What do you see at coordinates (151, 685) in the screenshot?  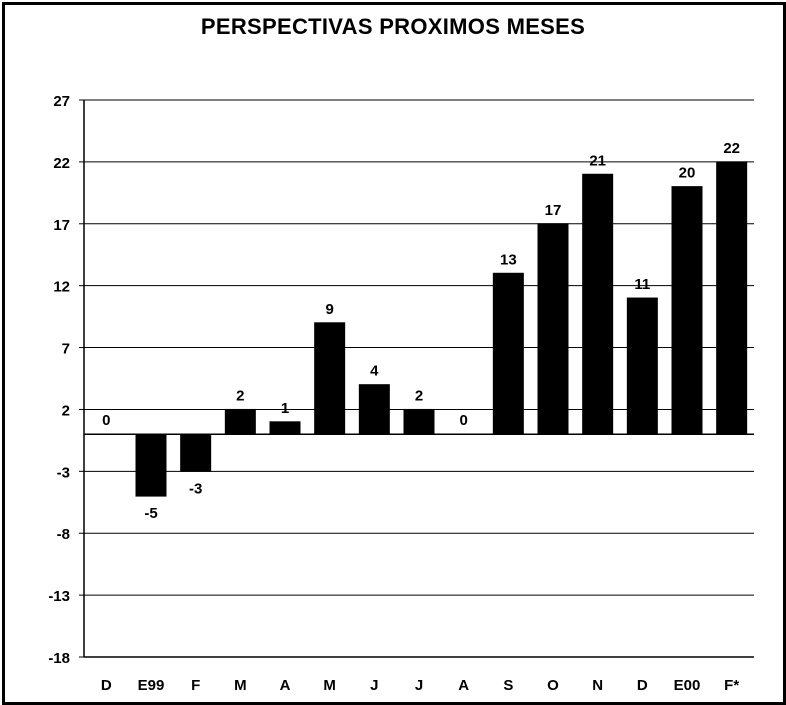 I see `x-tick-label: E99` at bounding box center [151, 685].